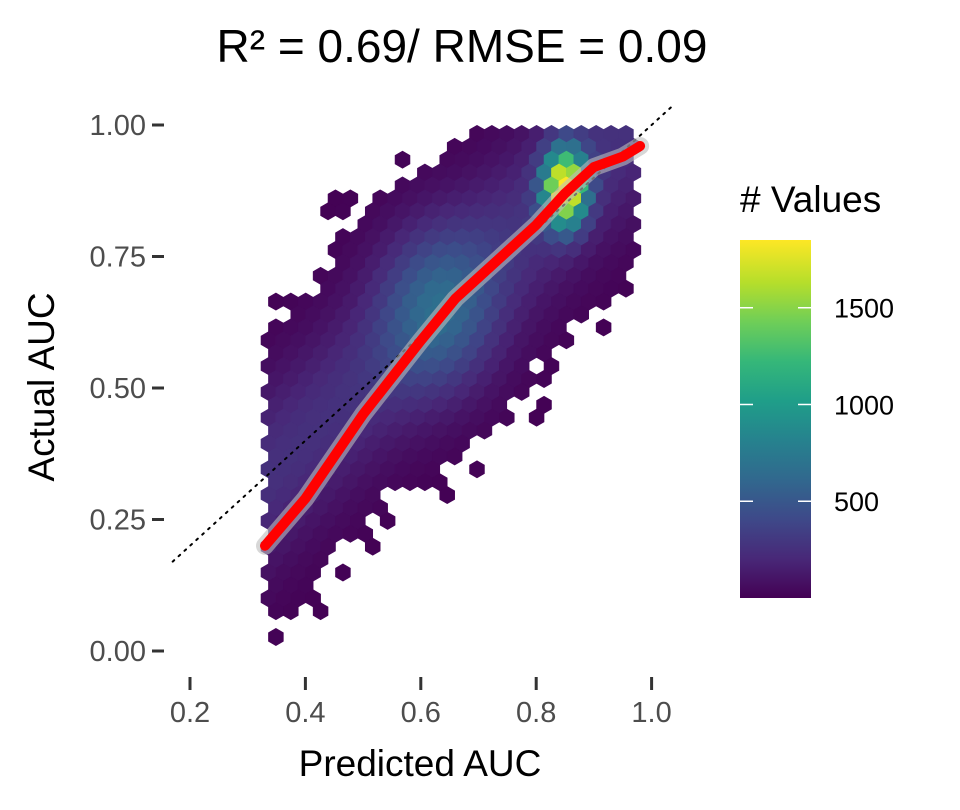 This screenshot has width=960, height=810. I want to click on x-tick-label: 0.6, so click(421, 713).